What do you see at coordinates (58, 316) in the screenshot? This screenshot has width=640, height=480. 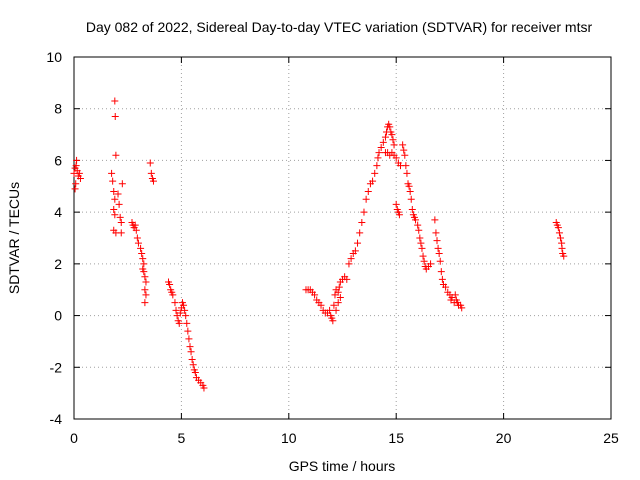 I see `y-tick-label: 0` at bounding box center [58, 316].